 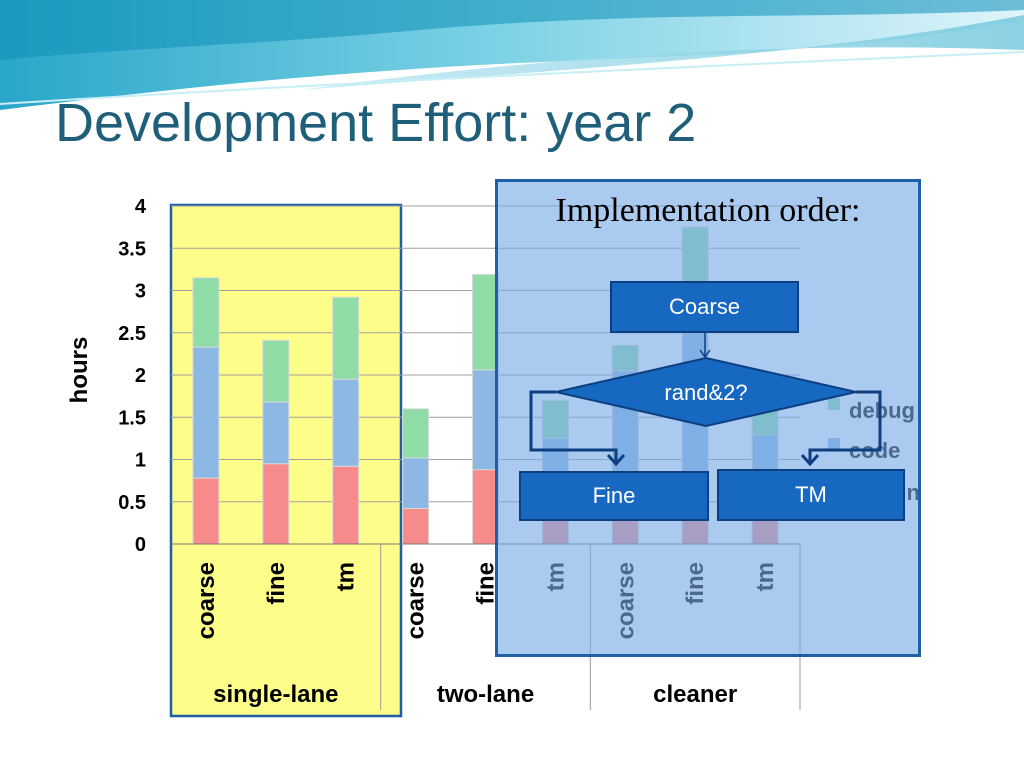 I want to click on coarse-step-box: Coarse, so click(x=704, y=307).